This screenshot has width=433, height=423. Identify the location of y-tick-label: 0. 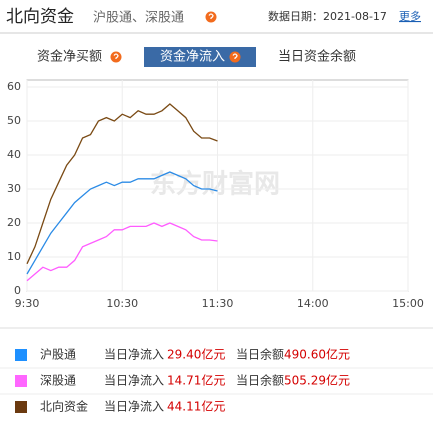
(17, 290).